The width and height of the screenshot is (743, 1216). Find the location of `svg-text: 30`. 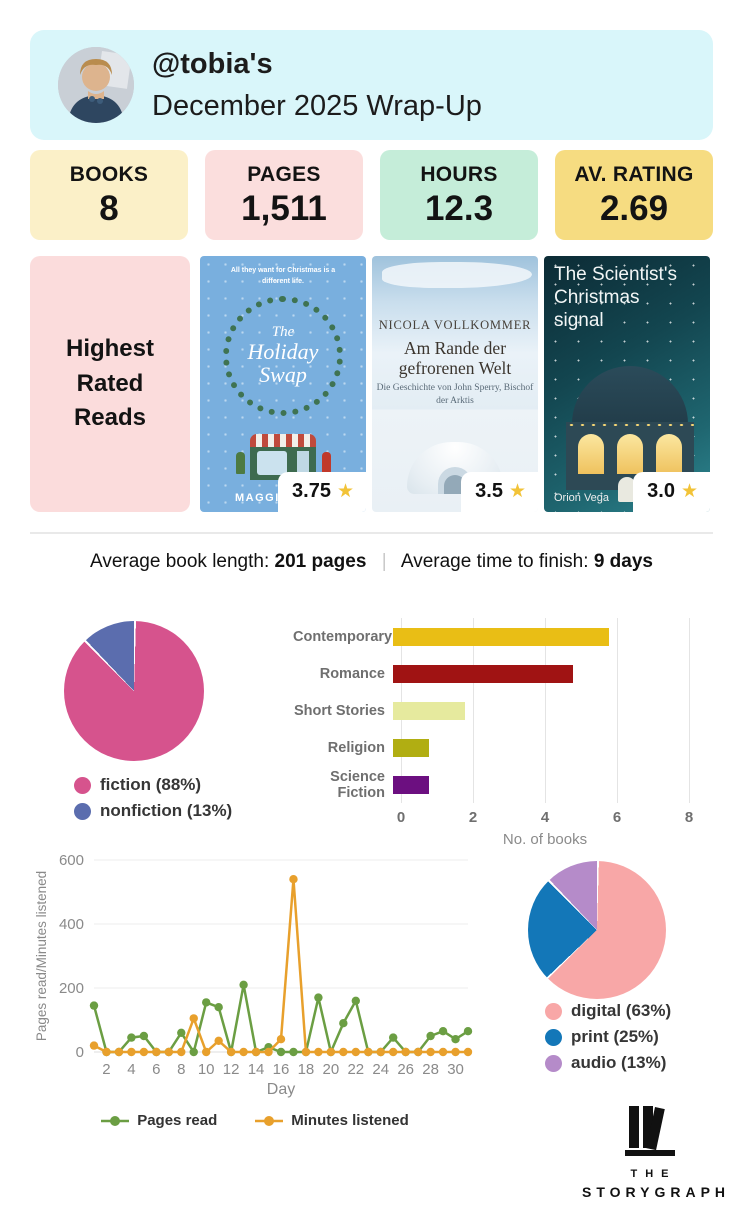

svg-text: 30 is located at coordinates (455, 1069).